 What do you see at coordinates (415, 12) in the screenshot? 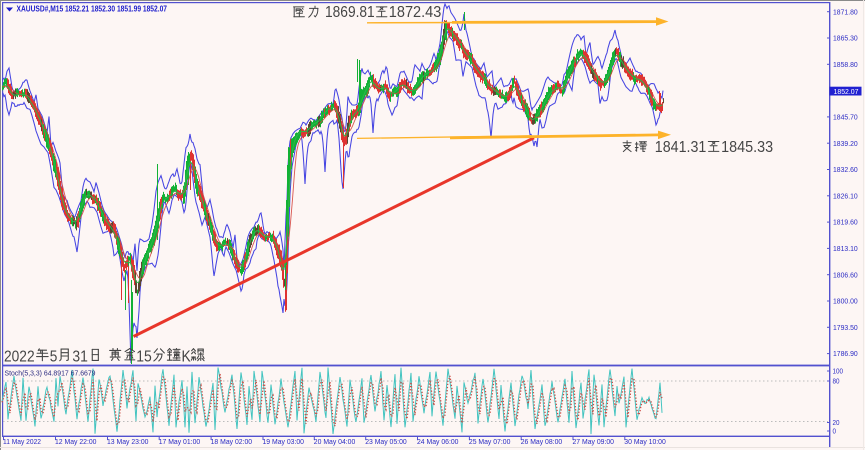
I see `svg-text: 1872.43` at bounding box center [415, 12].